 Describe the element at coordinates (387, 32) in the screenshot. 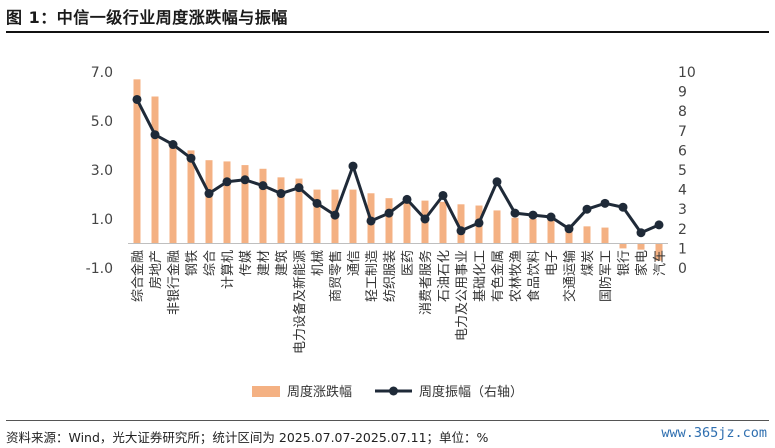

I see `title-rule` at that location.